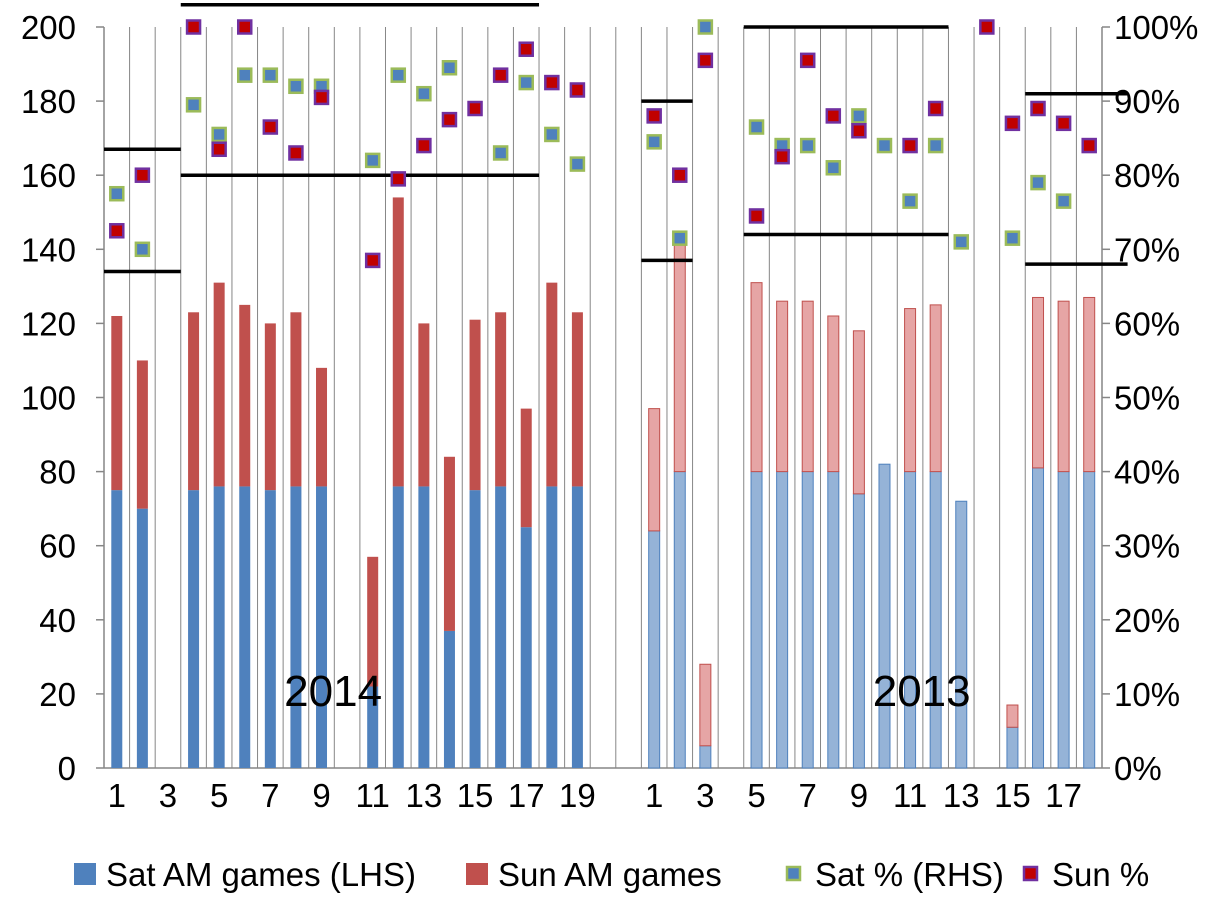 The image size is (1218, 911). I want to click on x-tick-label: 15, so click(475, 795).